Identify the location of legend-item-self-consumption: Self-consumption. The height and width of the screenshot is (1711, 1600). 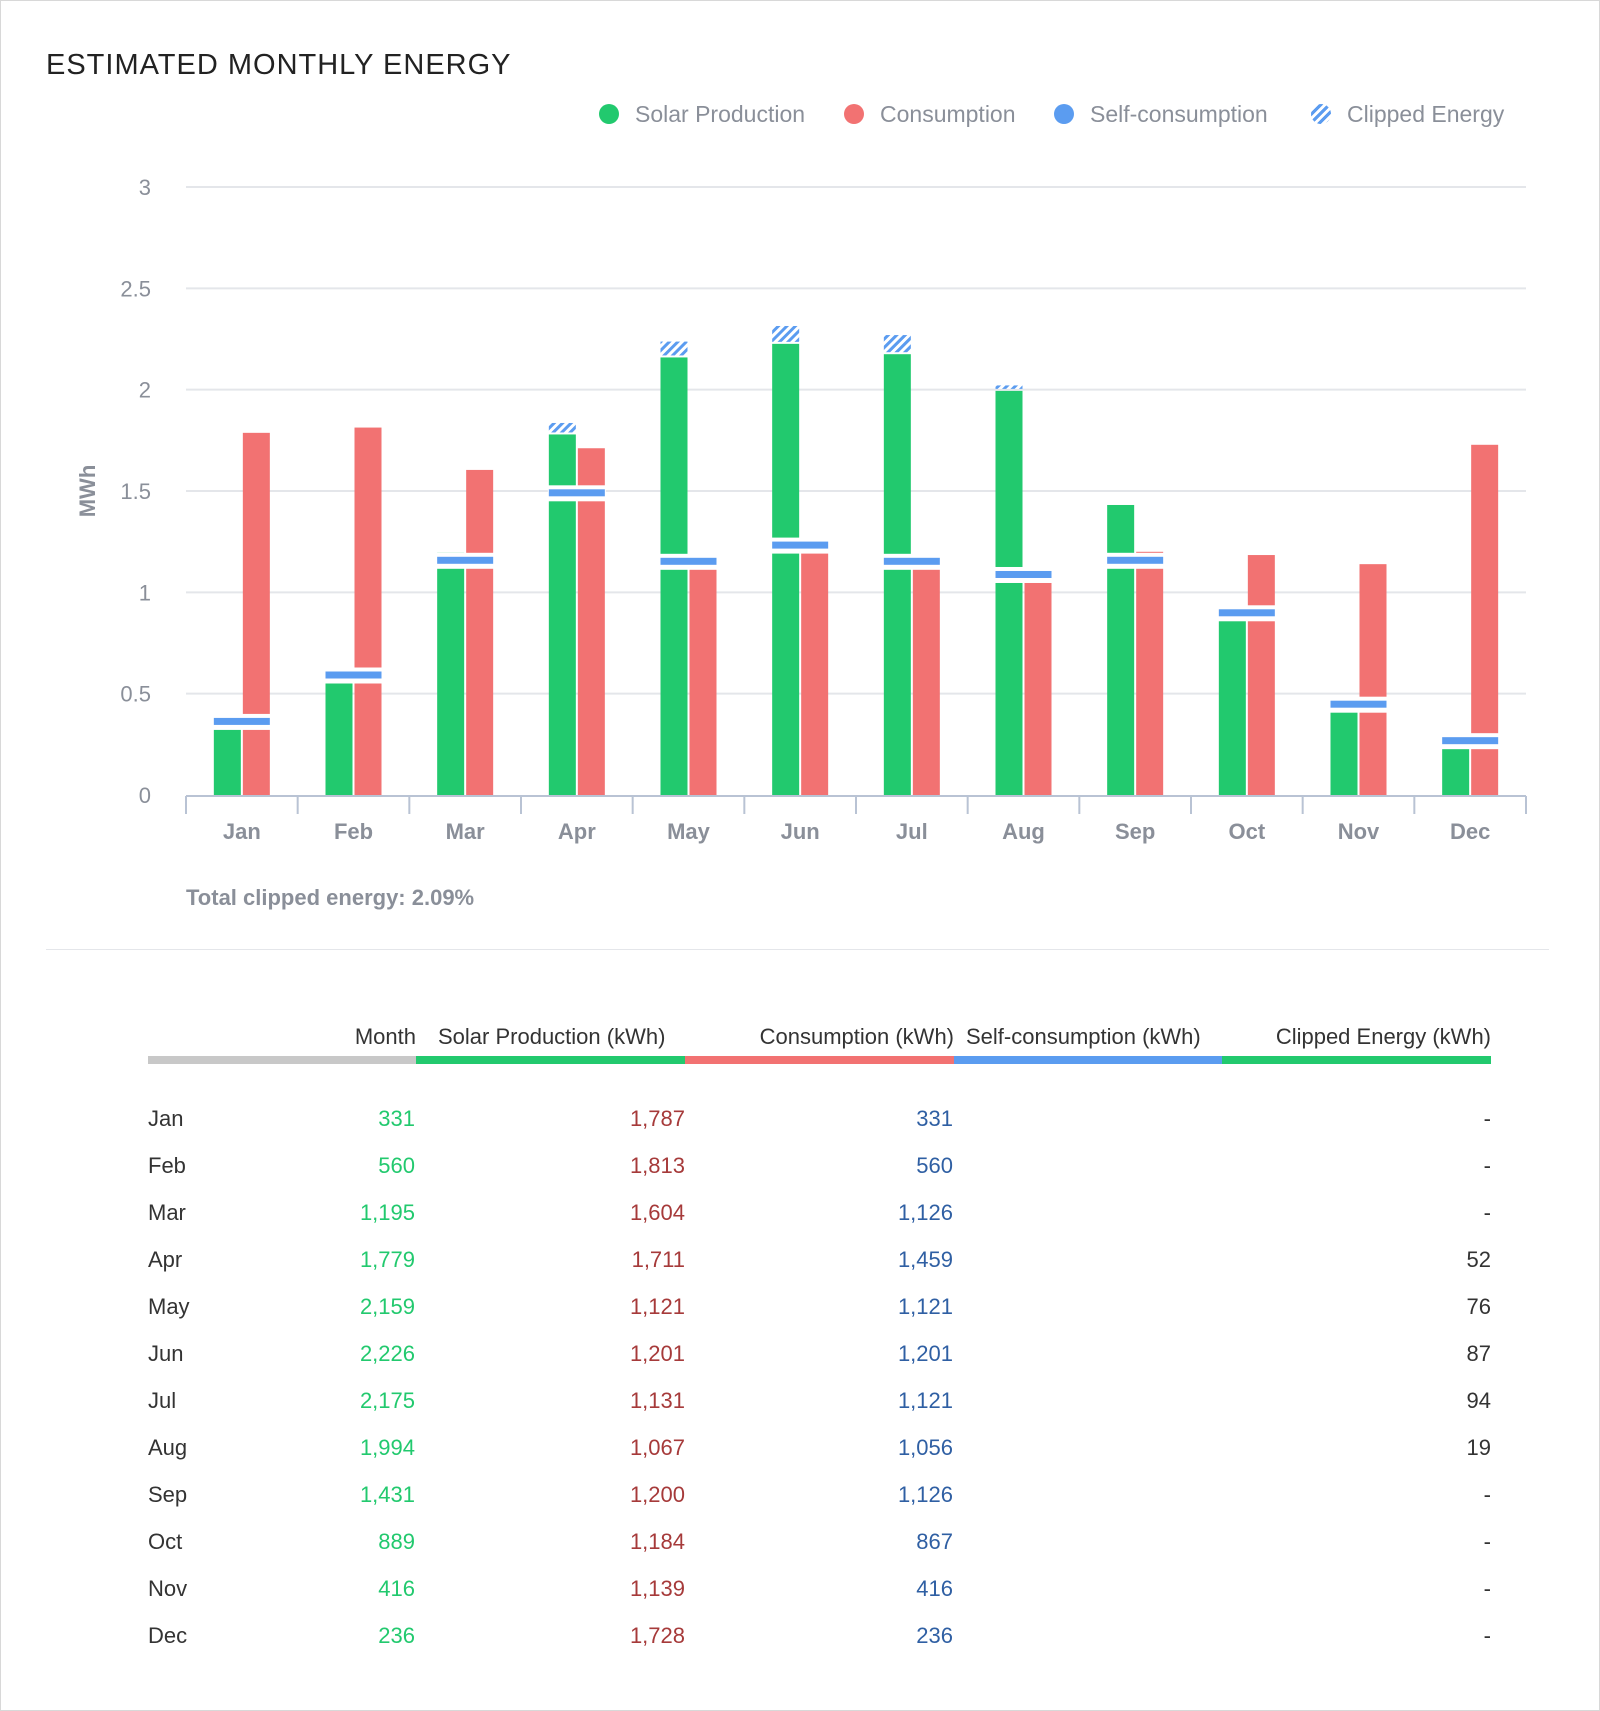
(1161, 114).